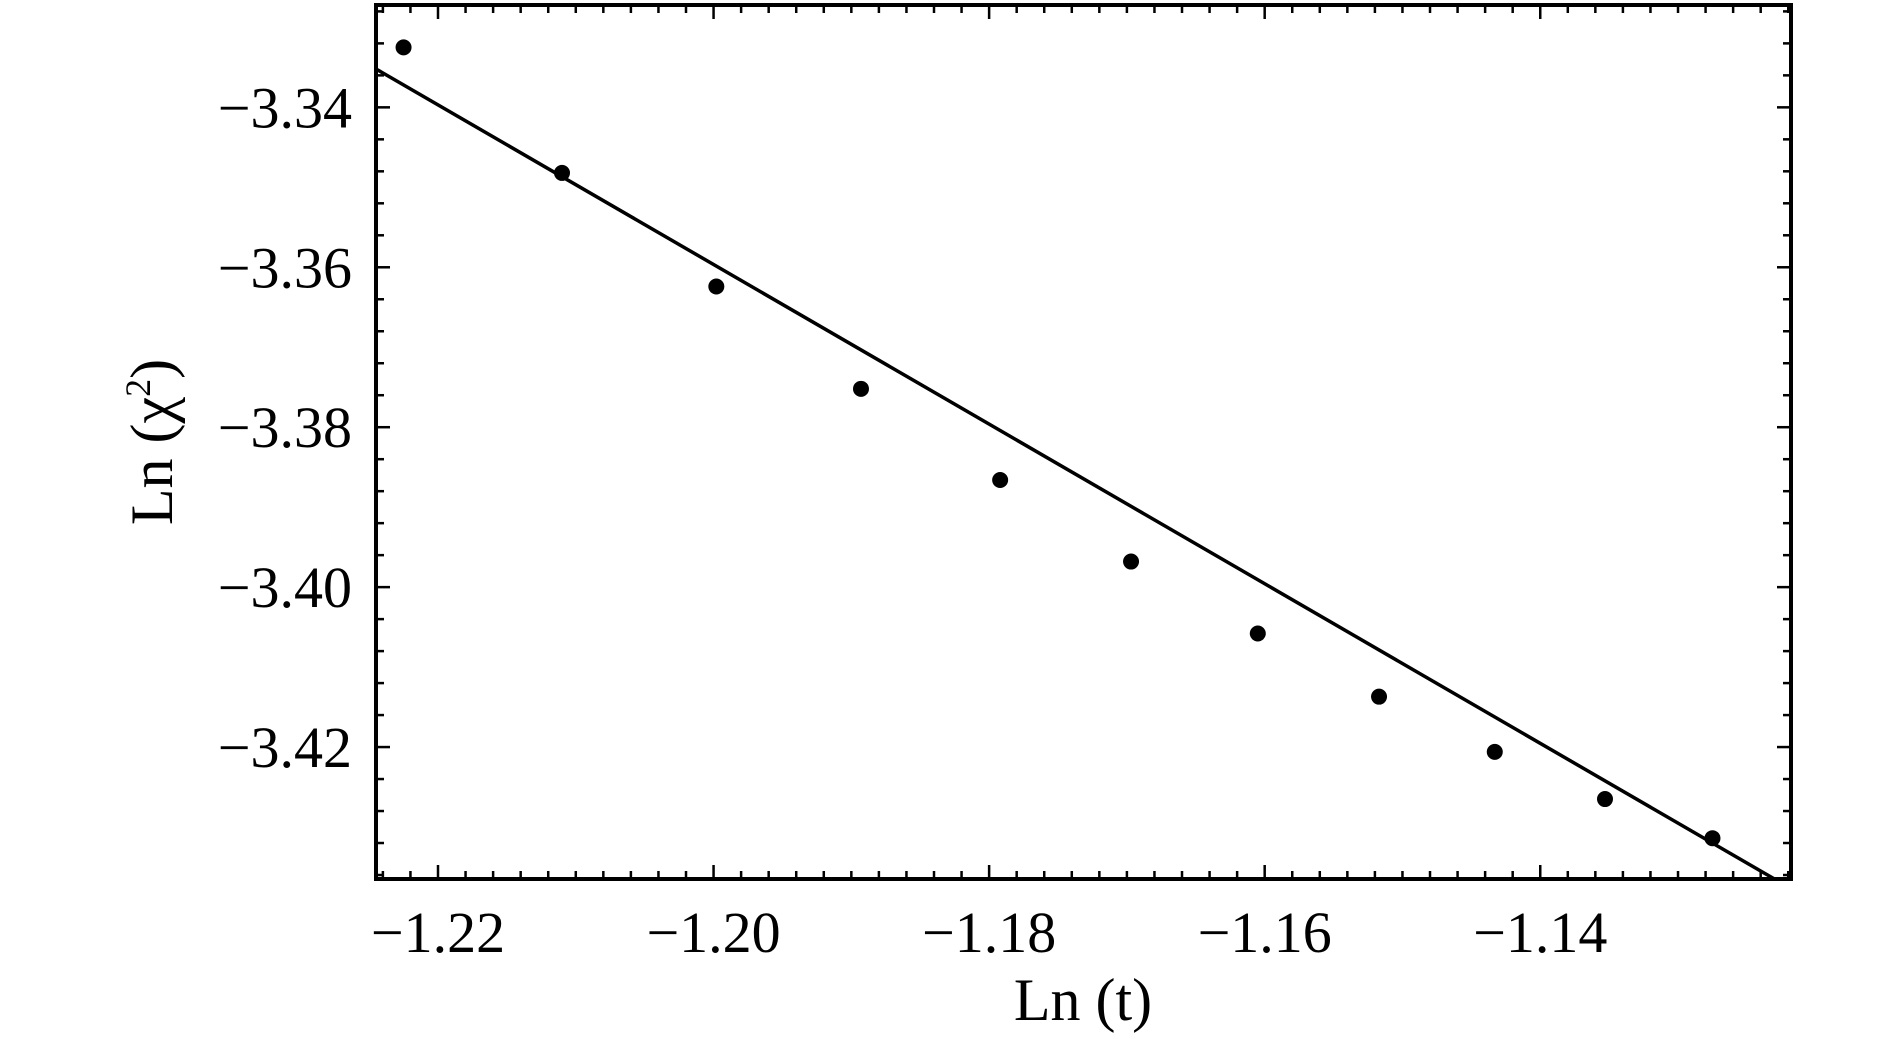  Describe the element at coordinates (138, 388) in the screenshot. I see `y-axis-label-superscript: 2` at that location.